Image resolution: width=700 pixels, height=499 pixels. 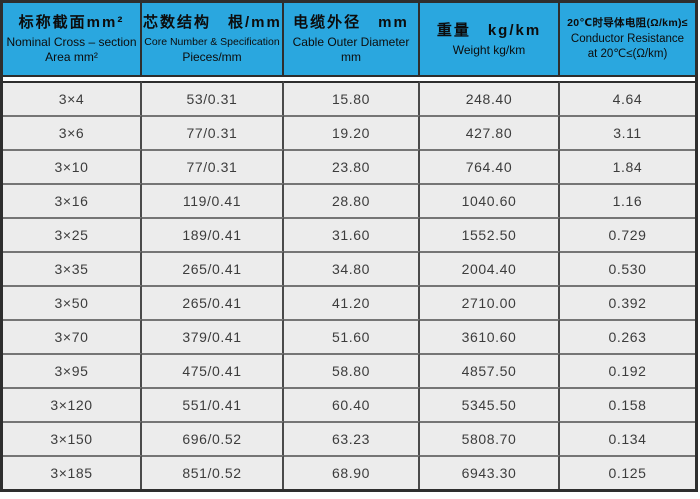 What do you see at coordinates (71, 22) in the screenshot?
I see `header-line-zh: 标称截面mm²` at bounding box center [71, 22].